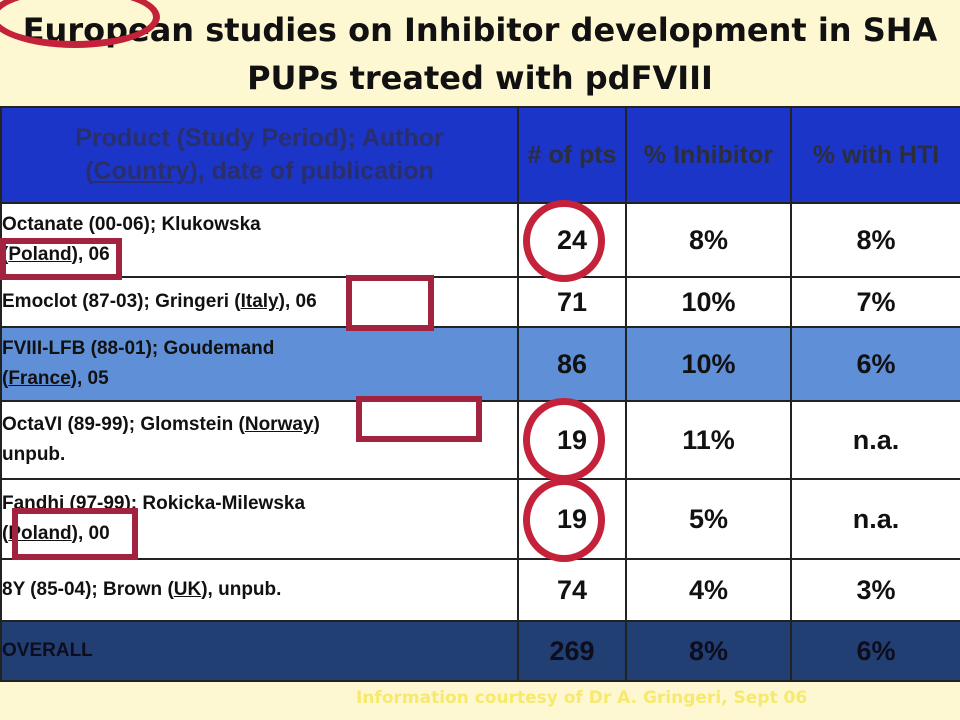 The height and width of the screenshot is (720, 960). I want to click on overall-label: OVERALL, so click(259, 651).